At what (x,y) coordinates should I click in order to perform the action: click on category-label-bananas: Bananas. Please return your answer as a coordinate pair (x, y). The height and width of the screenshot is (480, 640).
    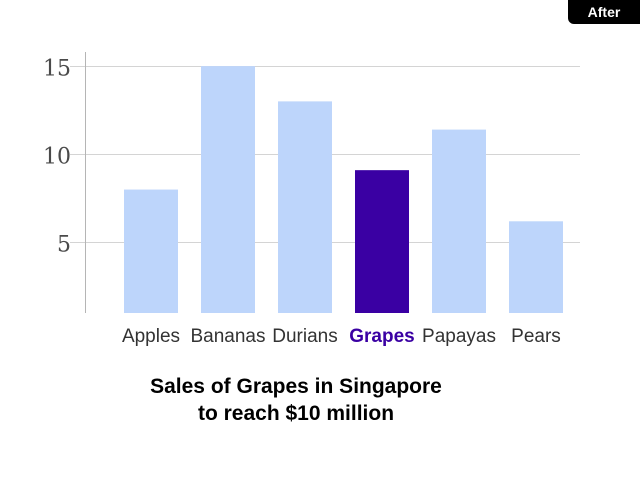
    Looking at the image, I should click on (227, 336).